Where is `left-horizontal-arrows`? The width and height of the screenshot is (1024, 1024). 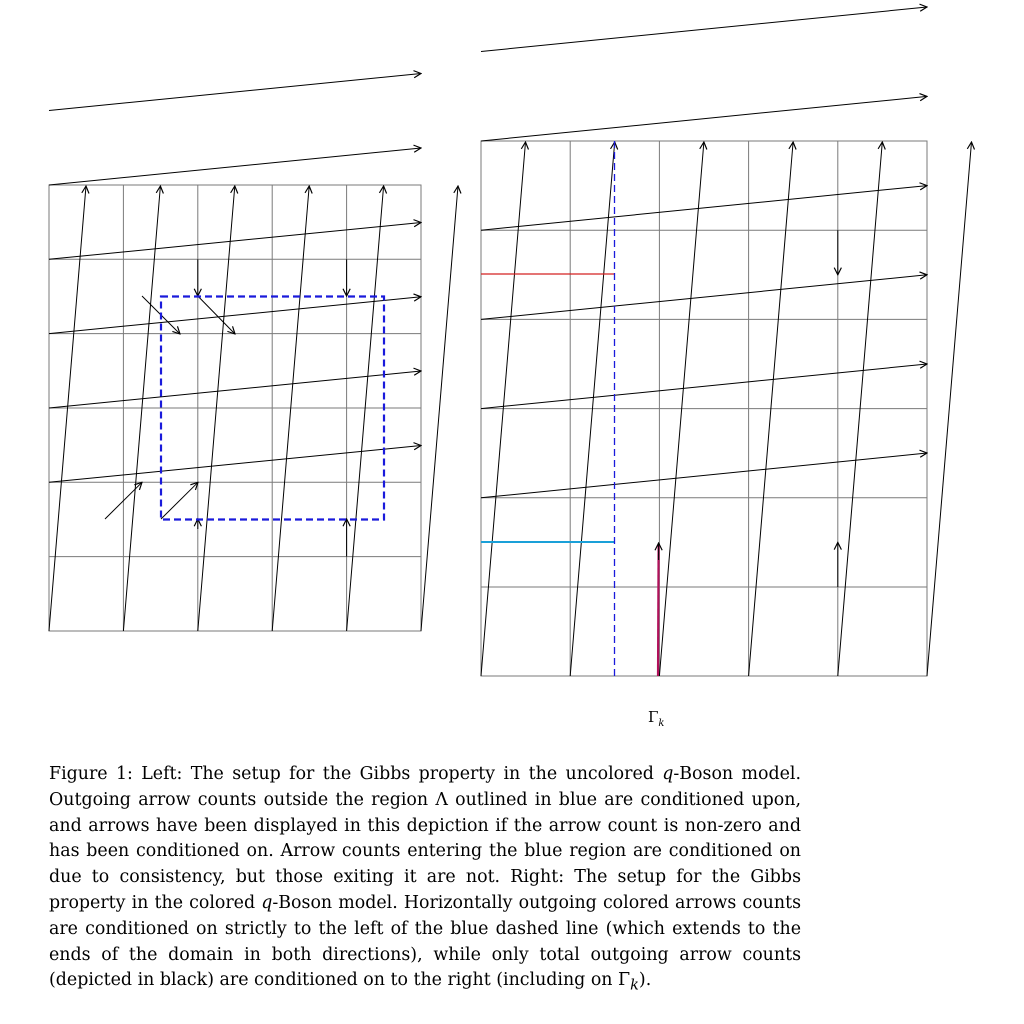
left-horizontal-arrows is located at coordinates (234, 278).